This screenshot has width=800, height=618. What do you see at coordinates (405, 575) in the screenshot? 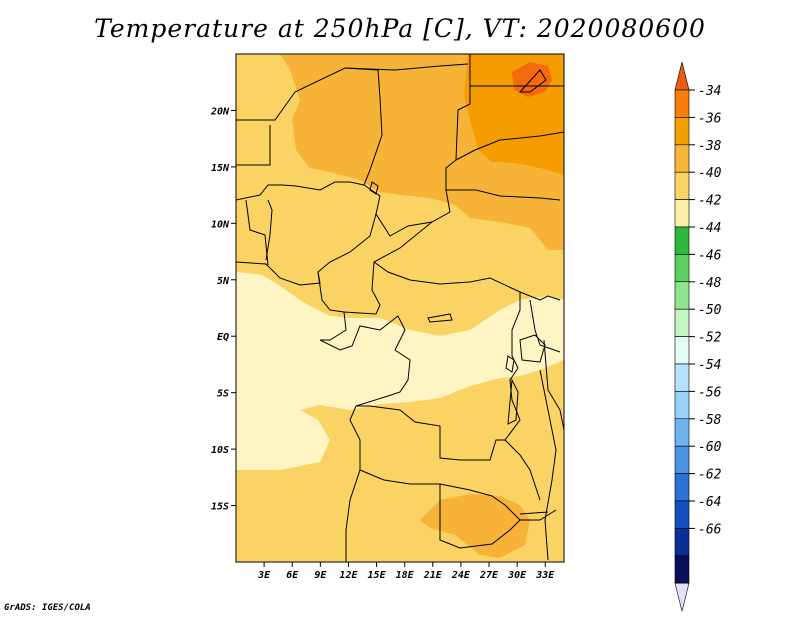
I see `lon-tick-label: 18E` at bounding box center [405, 575].